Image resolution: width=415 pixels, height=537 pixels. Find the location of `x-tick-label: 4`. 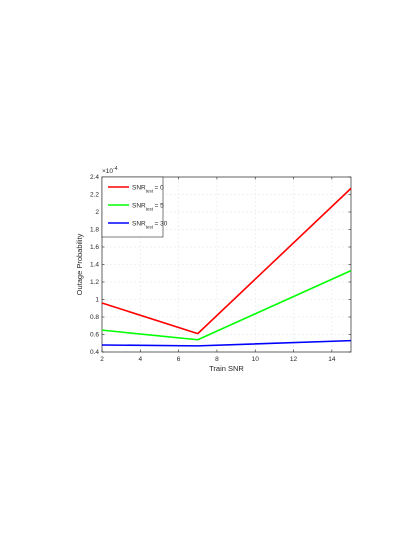

x-tick-label: 4 is located at coordinates (140, 359).